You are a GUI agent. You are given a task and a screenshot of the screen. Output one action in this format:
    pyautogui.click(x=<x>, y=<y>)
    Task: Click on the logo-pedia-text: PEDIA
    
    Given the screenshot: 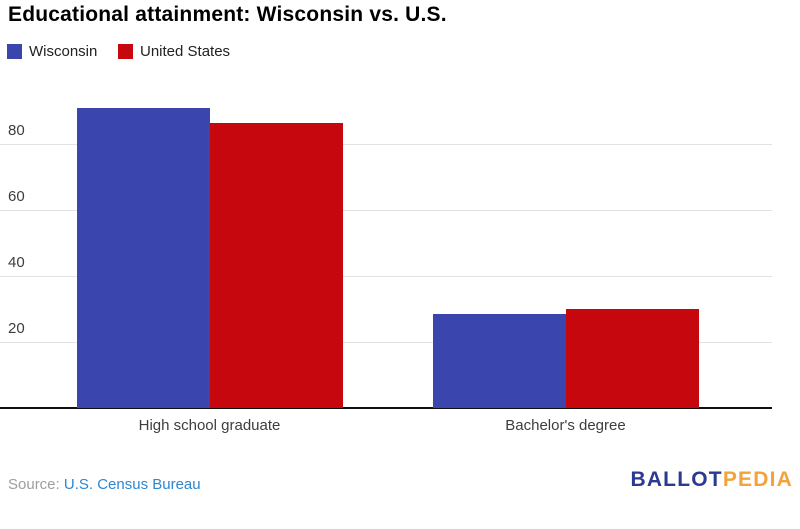 What is the action you would take?
    pyautogui.click(x=757, y=479)
    